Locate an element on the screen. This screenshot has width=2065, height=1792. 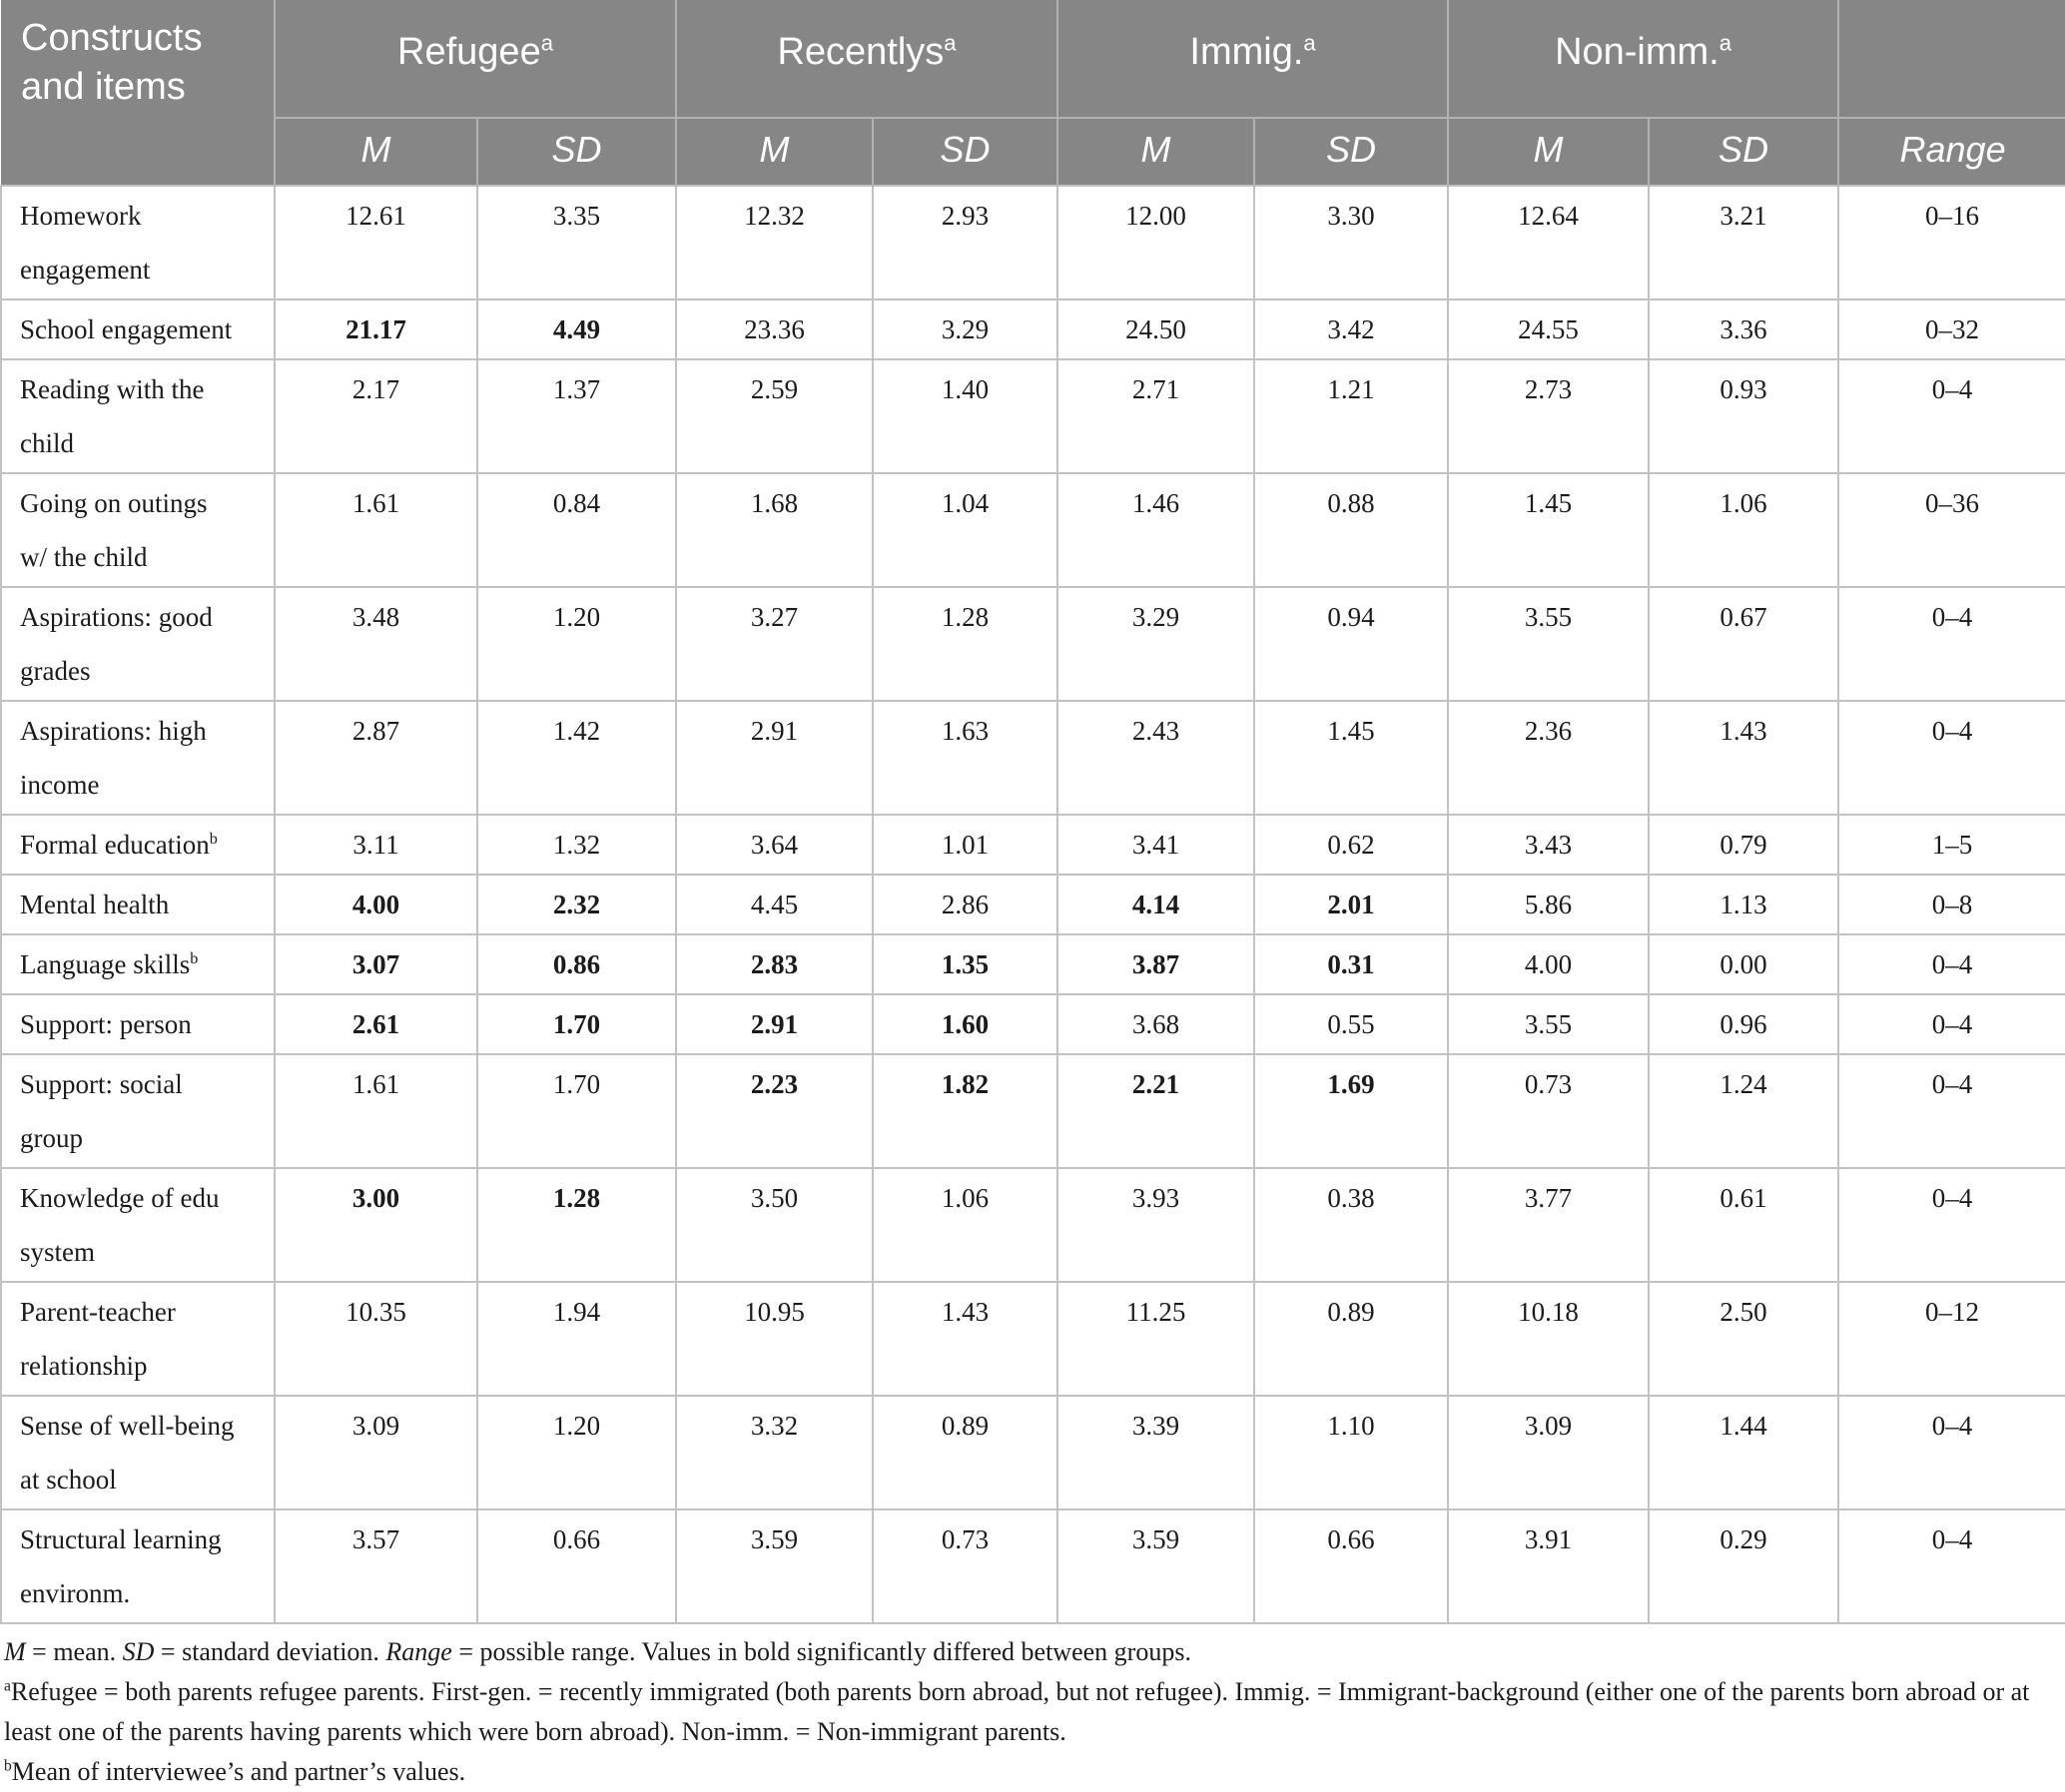
group-header-immig: Immig.a is located at coordinates (1253, 59).